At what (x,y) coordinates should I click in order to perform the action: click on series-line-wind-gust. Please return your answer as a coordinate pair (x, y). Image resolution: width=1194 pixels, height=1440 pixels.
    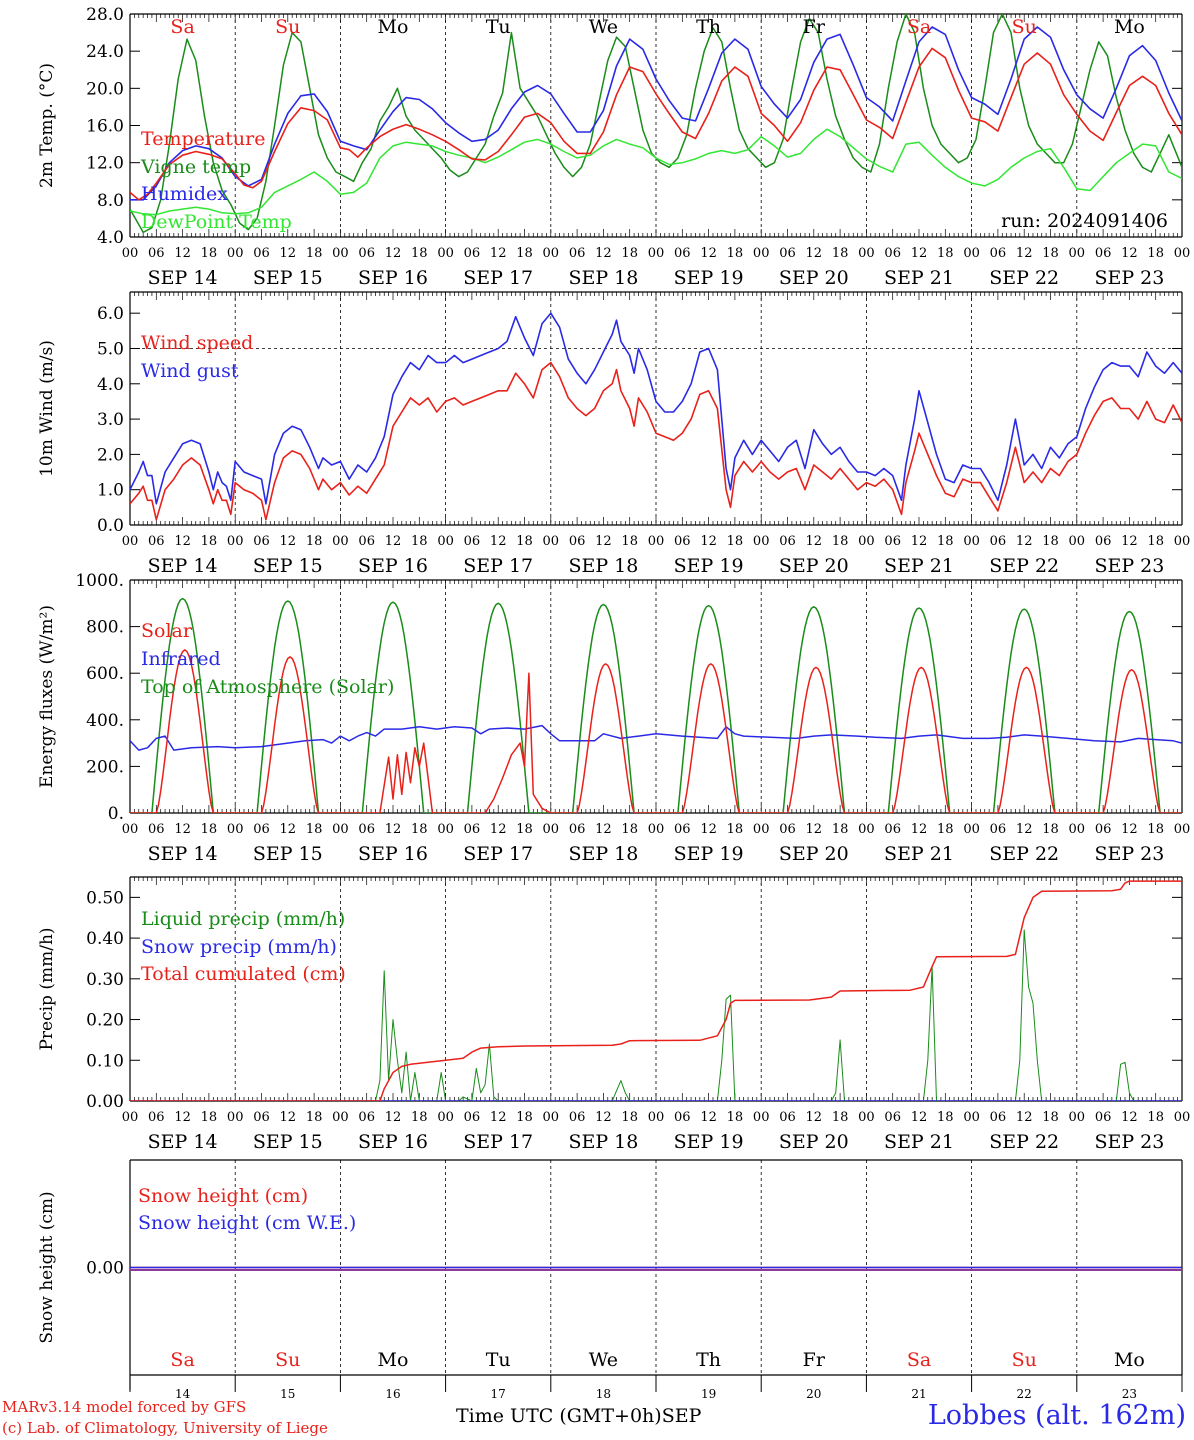
    Looking at the image, I should click on (656, 408).